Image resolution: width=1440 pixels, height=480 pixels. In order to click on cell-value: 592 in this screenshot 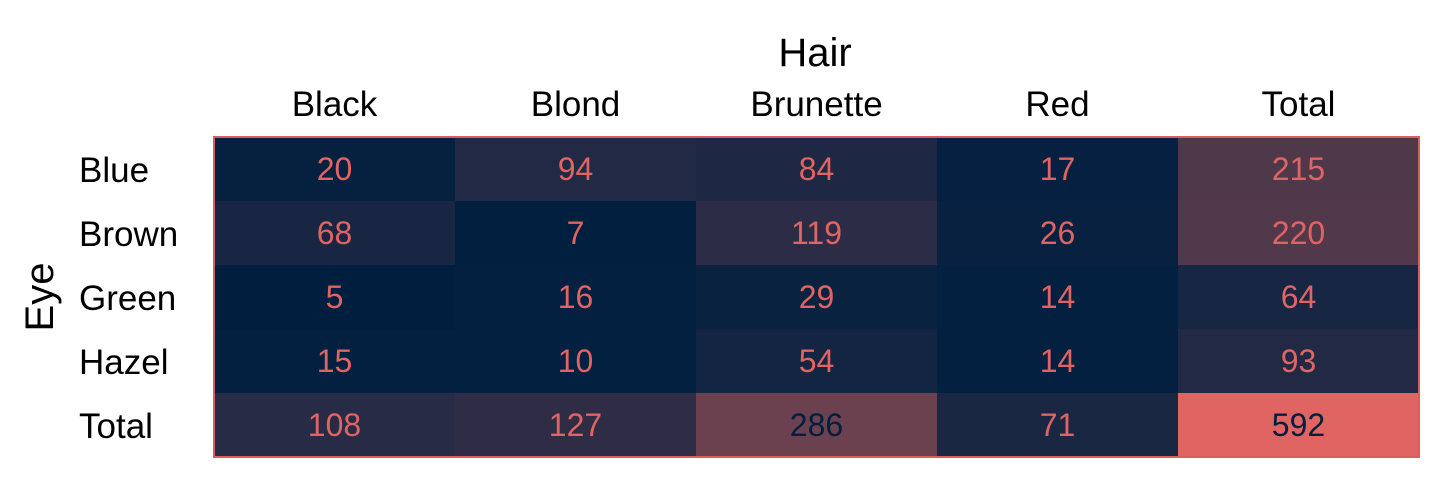, I will do `click(1298, 425)`.